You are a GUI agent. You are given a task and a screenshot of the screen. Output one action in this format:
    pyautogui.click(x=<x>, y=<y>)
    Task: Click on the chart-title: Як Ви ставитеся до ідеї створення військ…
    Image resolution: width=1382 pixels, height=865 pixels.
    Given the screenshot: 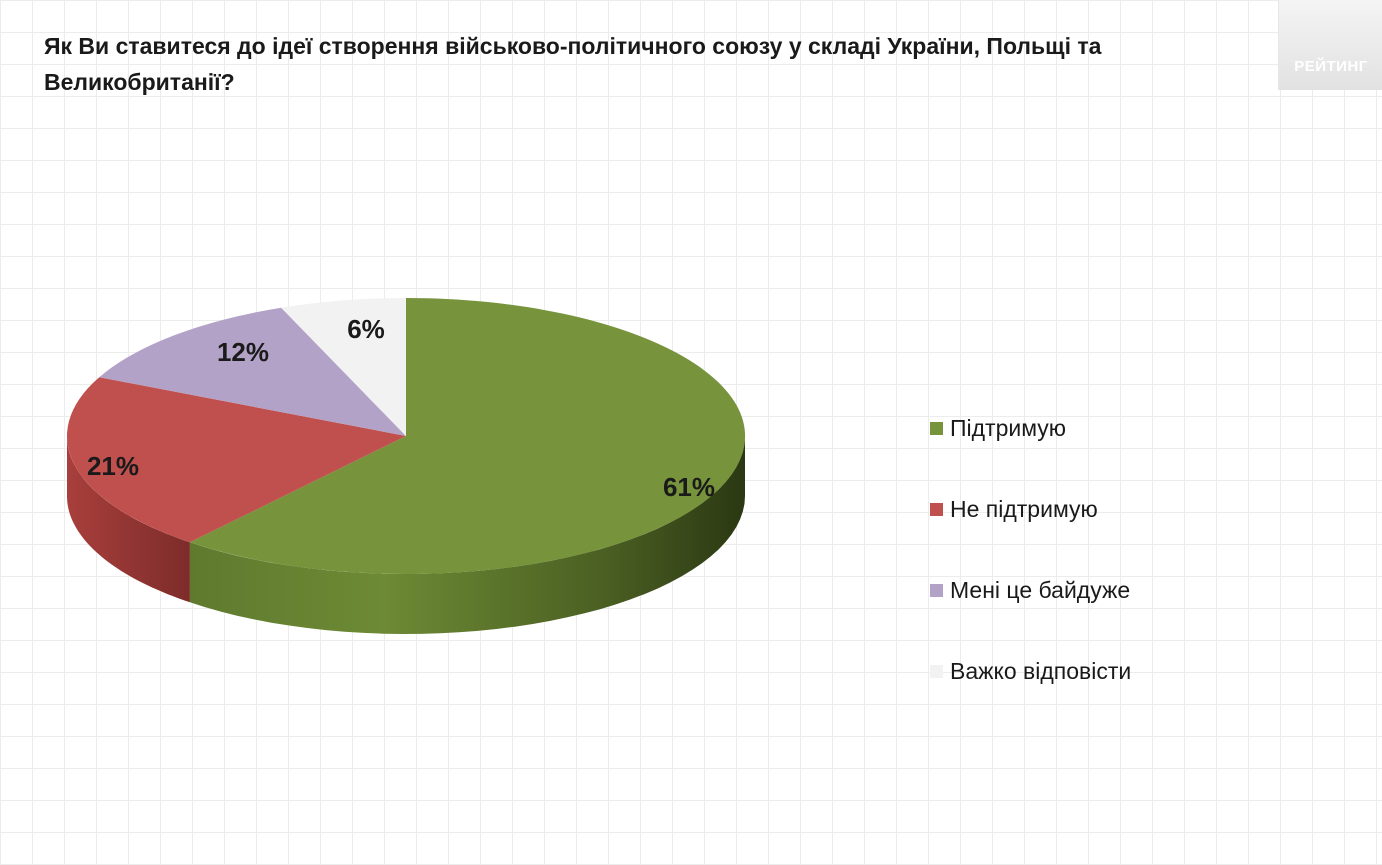 What is the action you would take?
    pyautogui.click(x=573, y=64)
    